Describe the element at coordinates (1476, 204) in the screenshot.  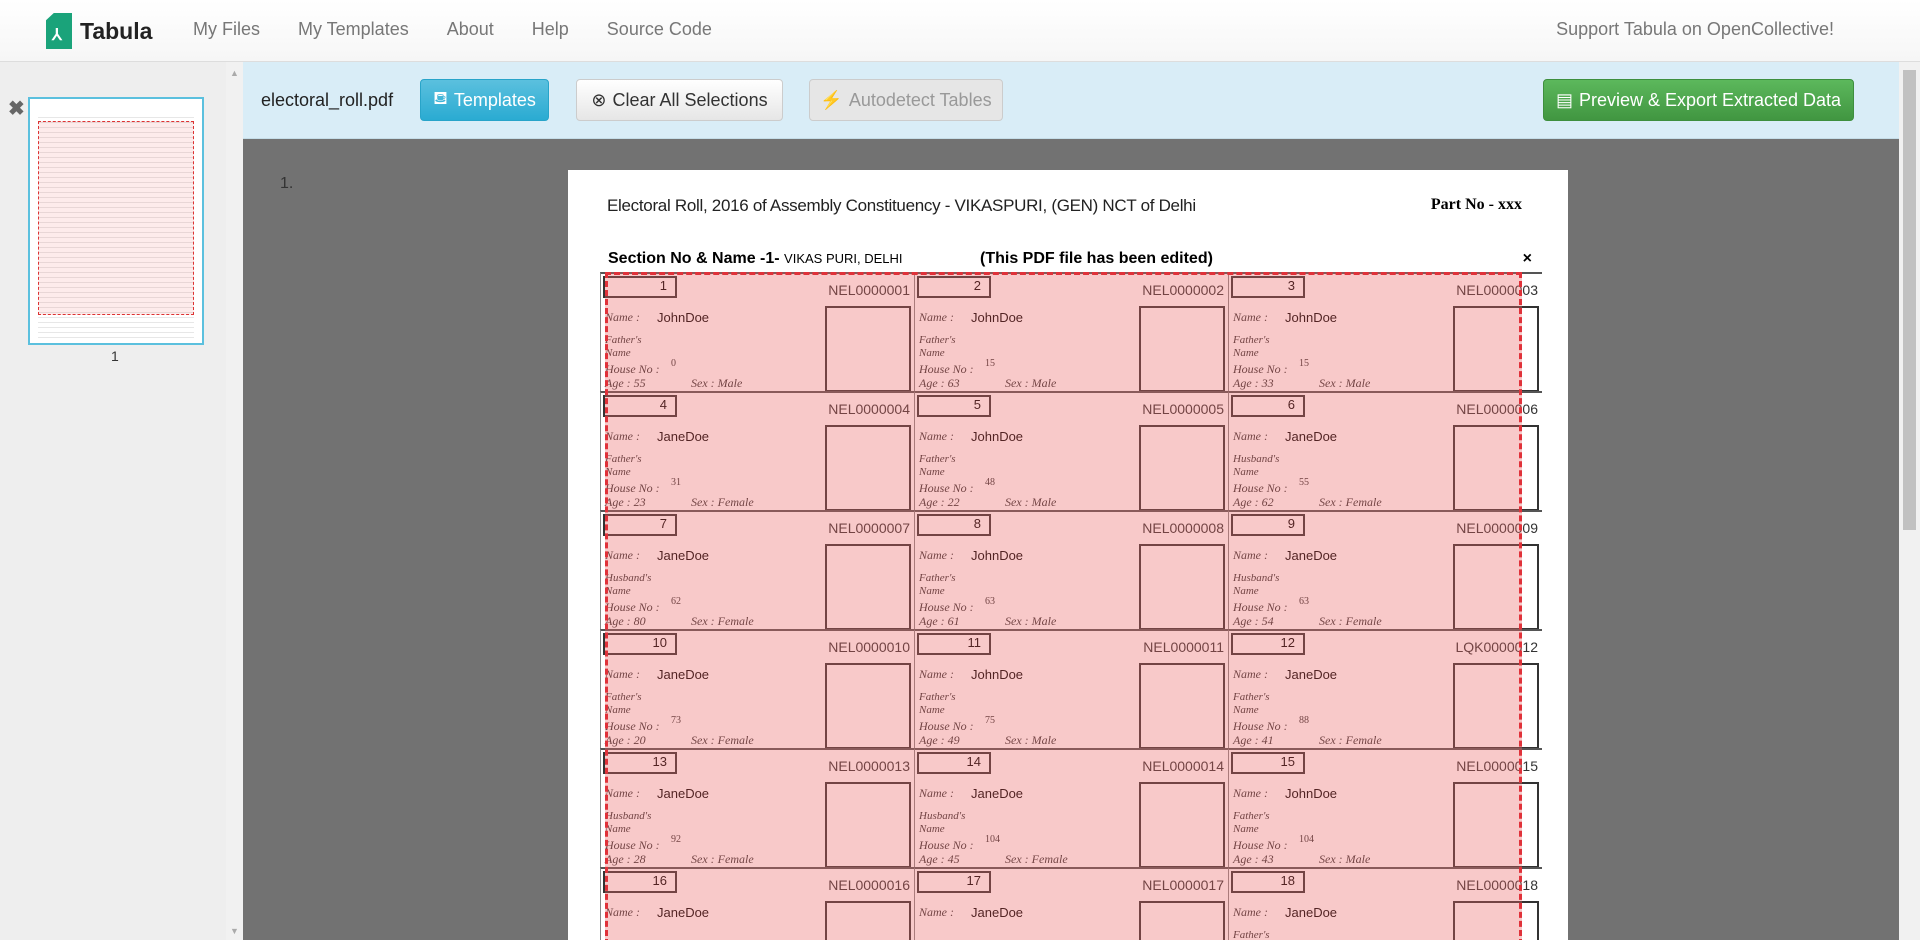
I see `part-number: Part No - xxx` at that location.